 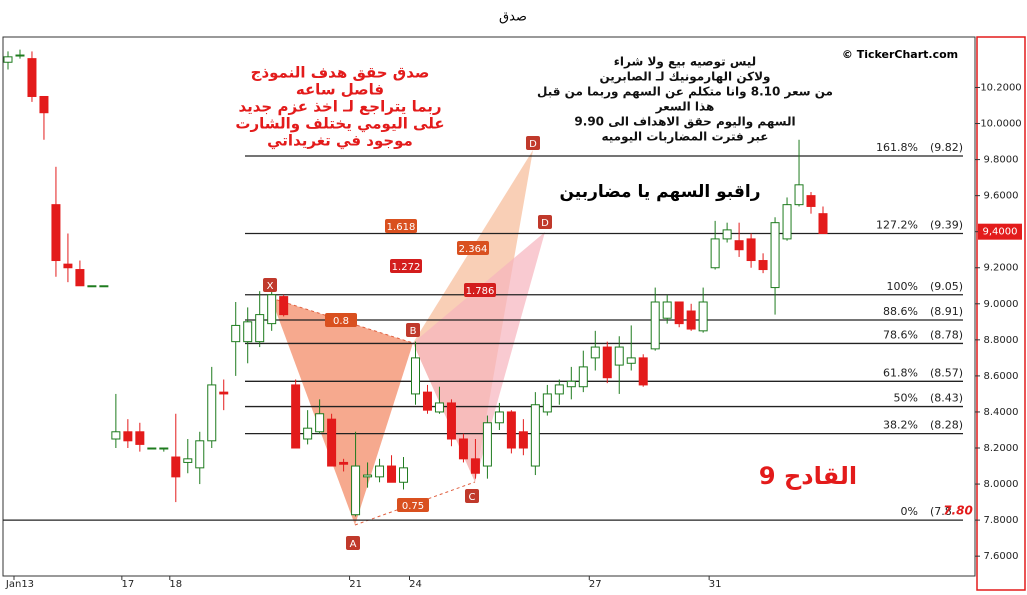 I want to click on last-price-box, so click(x=1000, y=231).